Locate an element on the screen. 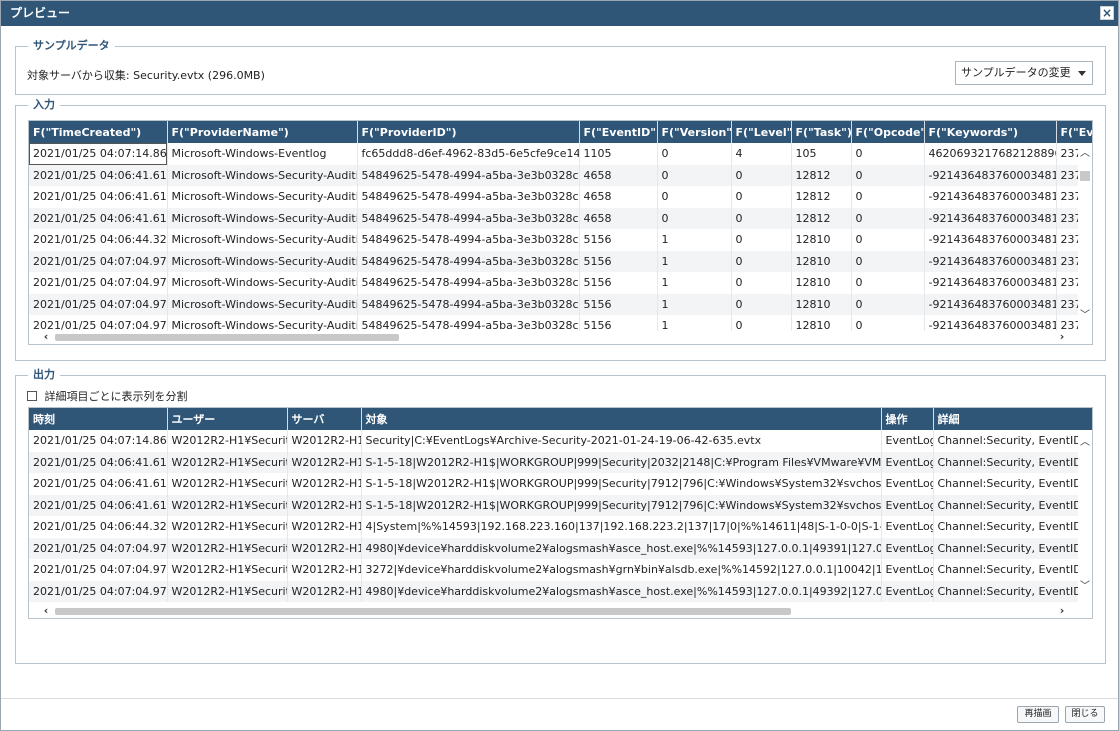 The width and height of the screenshot is (1119, 731). table-cell: 12810 is located at coordinates (821, 283).